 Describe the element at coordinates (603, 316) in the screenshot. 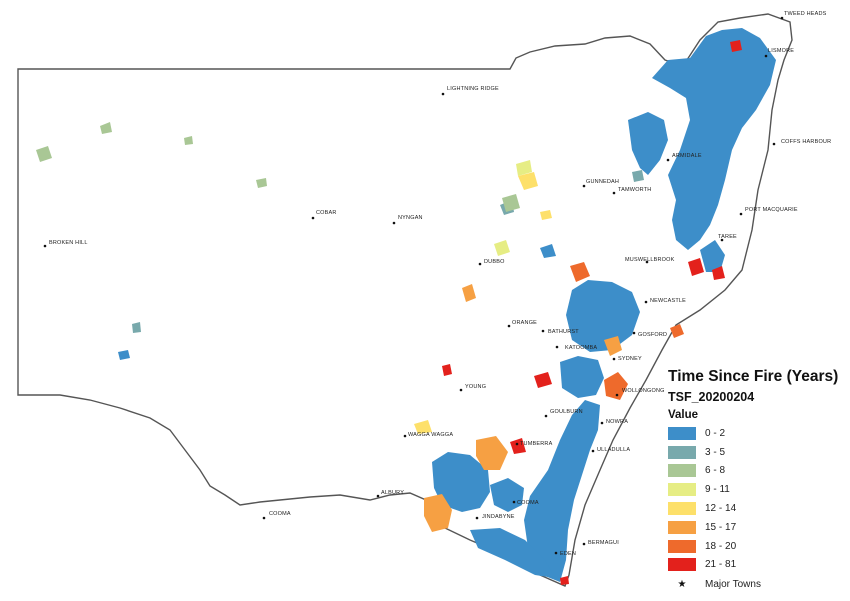

I see `blue-mountains-fire-area` at that location.